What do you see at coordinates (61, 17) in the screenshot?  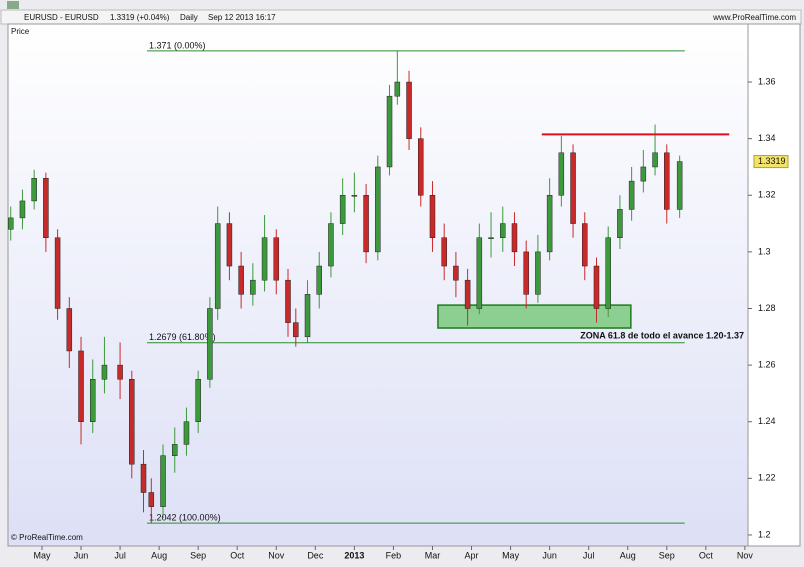 I see `symbol: EURUSD - EURUSD` at bounding box center [61, 17].